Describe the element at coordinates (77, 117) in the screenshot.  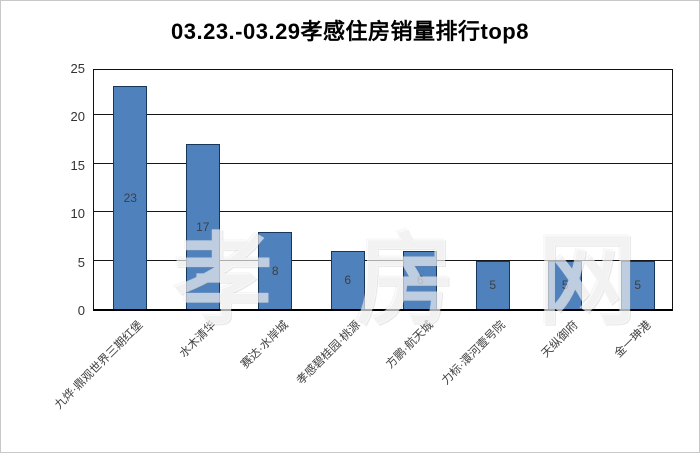
I see `y-tick-label: 20` at that location.